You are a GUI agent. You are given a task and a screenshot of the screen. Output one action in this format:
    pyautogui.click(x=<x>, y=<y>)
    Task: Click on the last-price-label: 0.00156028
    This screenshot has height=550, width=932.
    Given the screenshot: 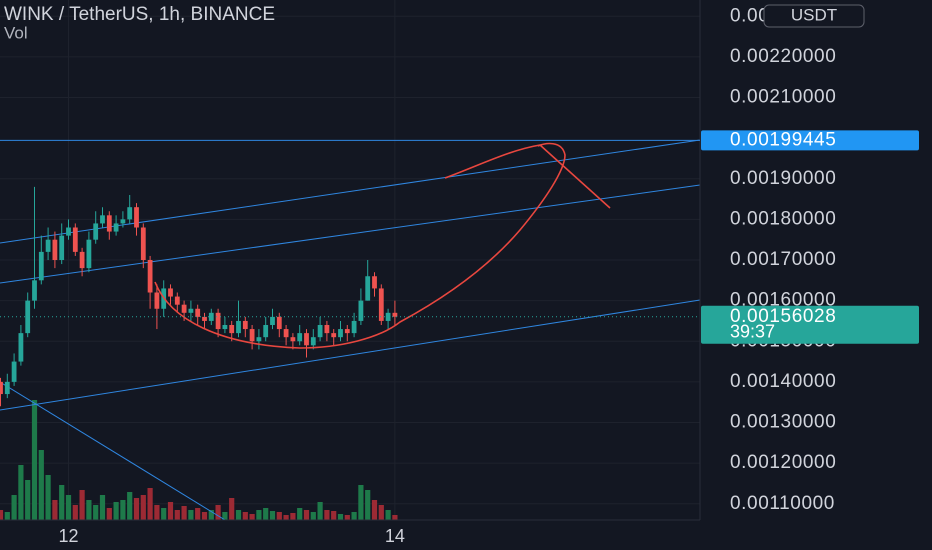 What is the action you would take?
    pyautogui.click(x=783, y=316)
    